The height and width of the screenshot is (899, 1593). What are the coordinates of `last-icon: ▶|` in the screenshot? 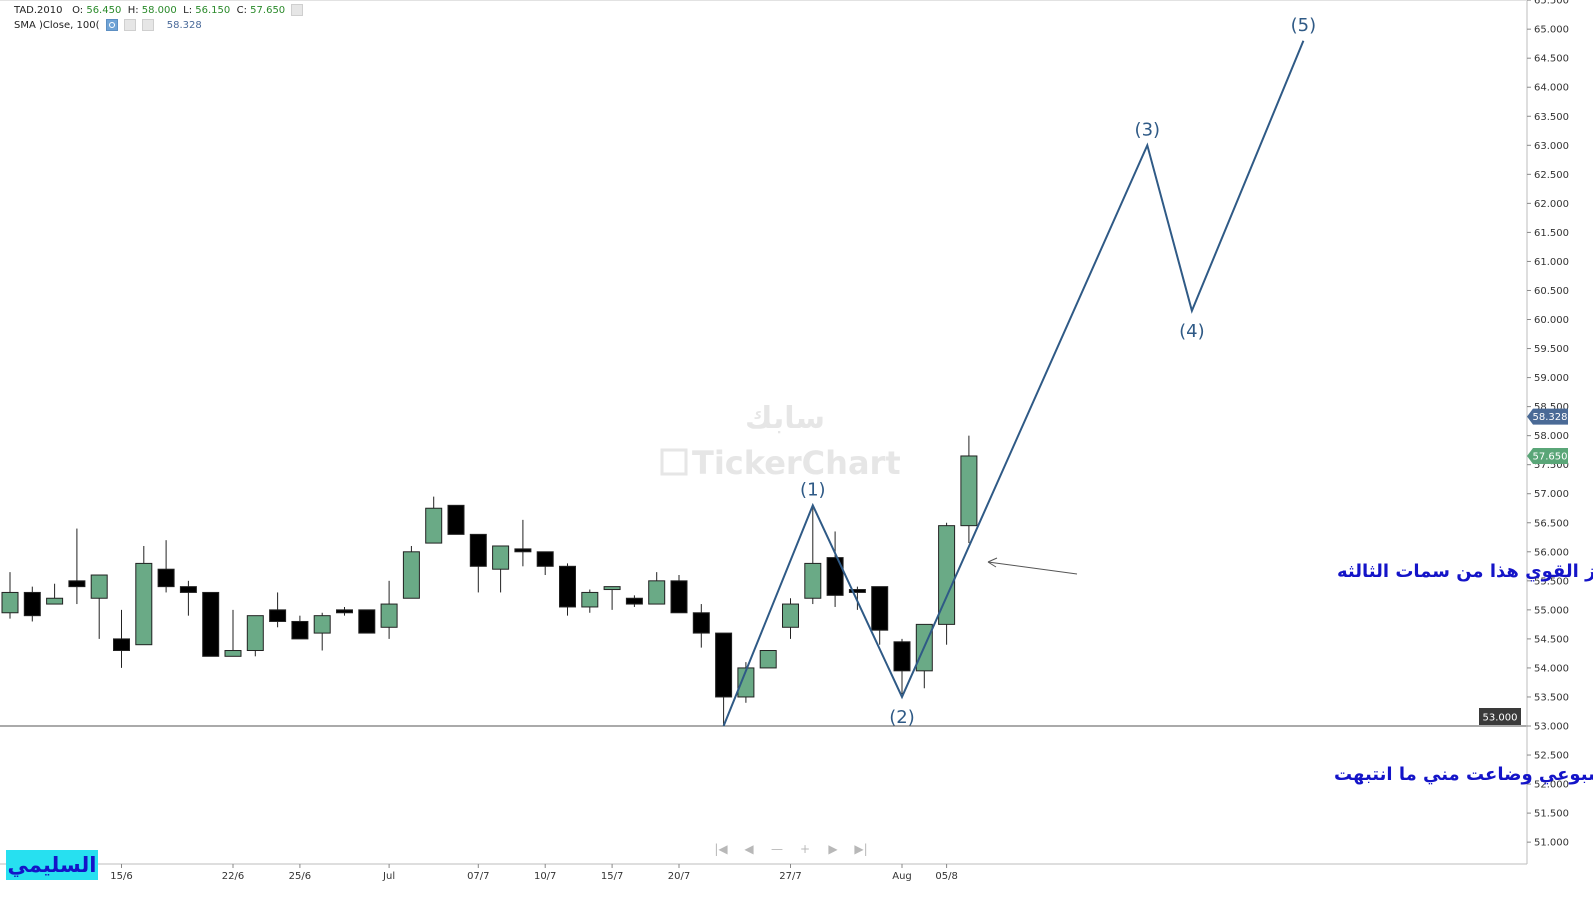 It's located at (861, 849).